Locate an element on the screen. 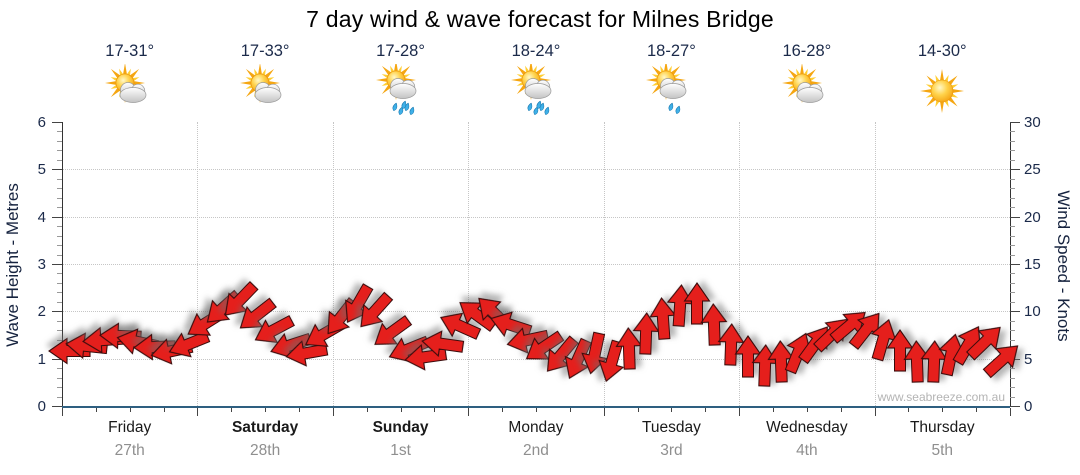 Image resolution: width=1080 pixels, height=475 pixels. day-column-thursday: 14-30° Thursday 5th is located at coordinates (942, 237).